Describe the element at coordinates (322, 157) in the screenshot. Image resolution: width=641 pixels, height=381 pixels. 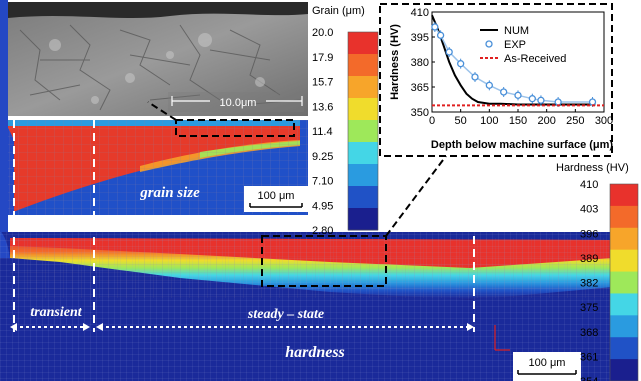
I see `grain-colorbar-tick-label: 9.25` at that location.